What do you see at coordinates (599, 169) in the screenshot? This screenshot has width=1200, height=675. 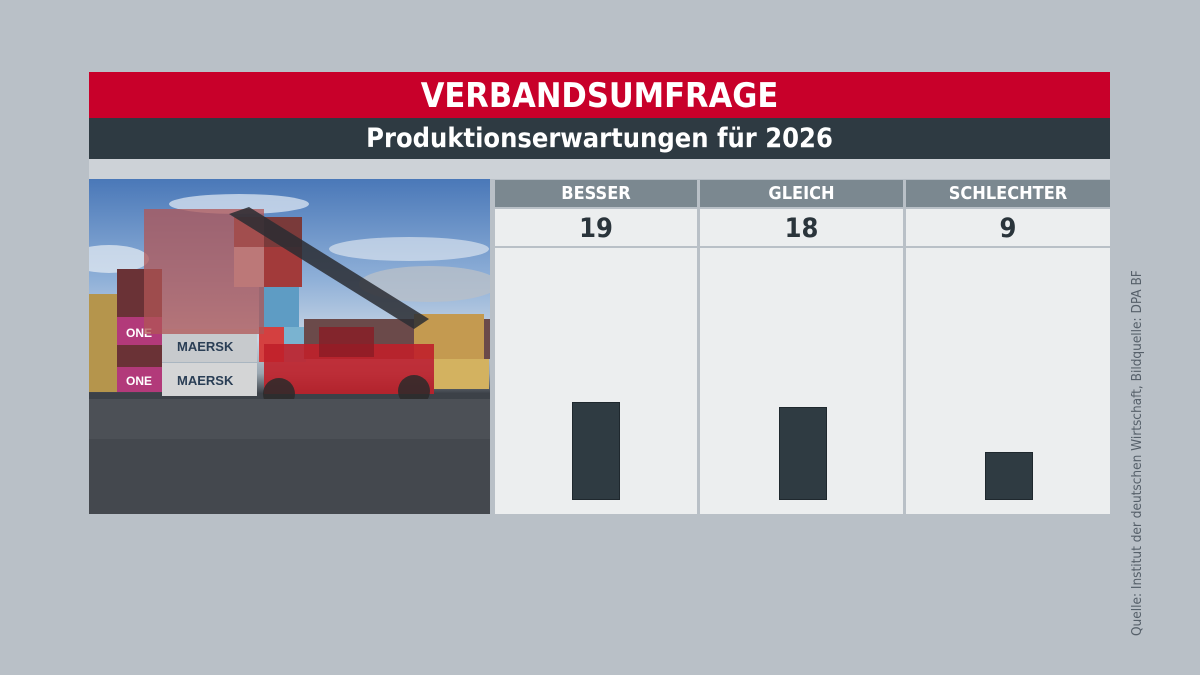 I see `divider-strip` at bounding box center [599, 169].